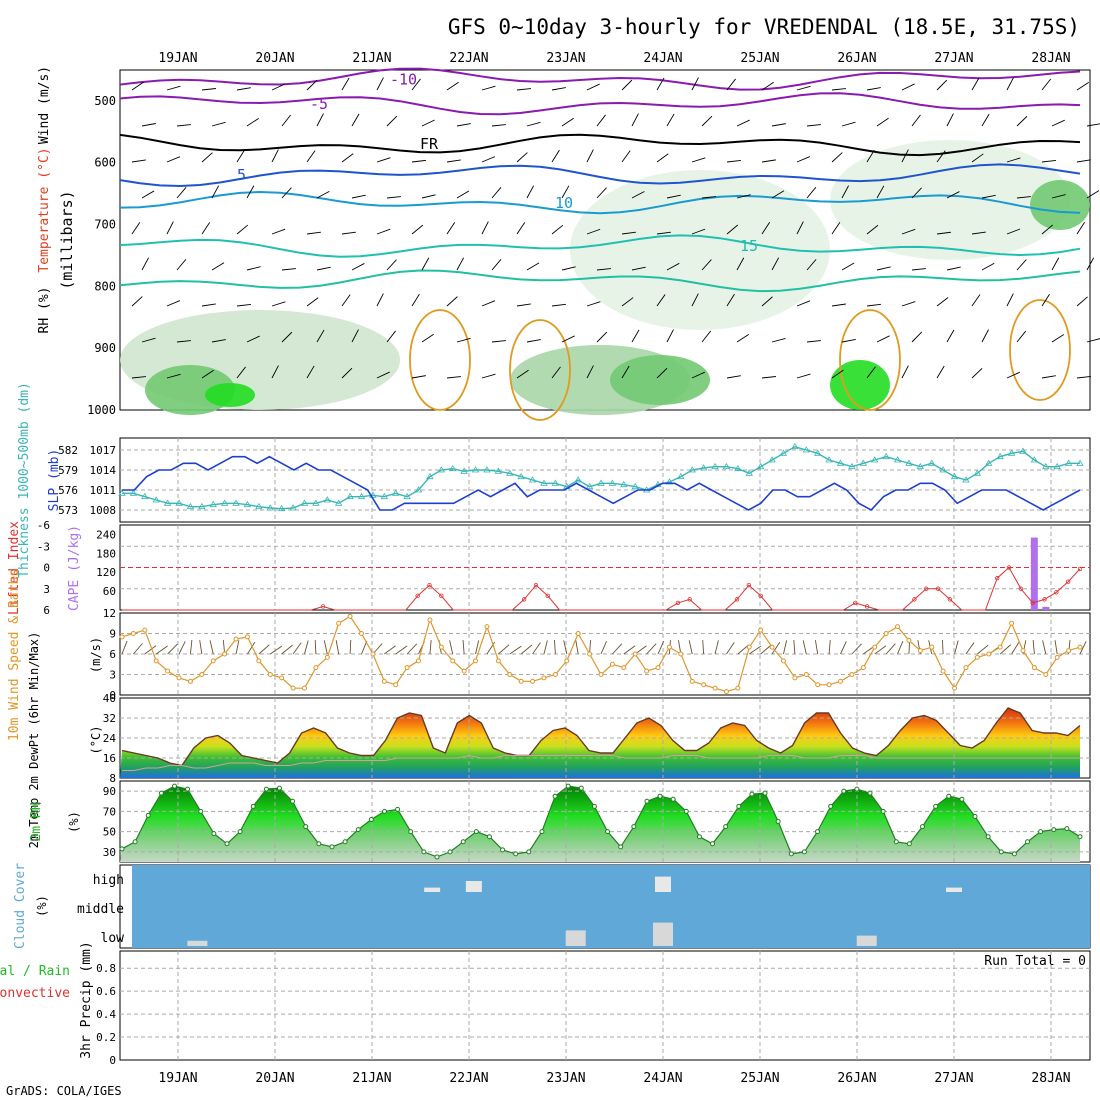 This screenshot has height=1100, width=1100. Describe the element at coordinates (662, 1078) in the screenshot. I see `bottom-date-label: 24JAN` at that location.